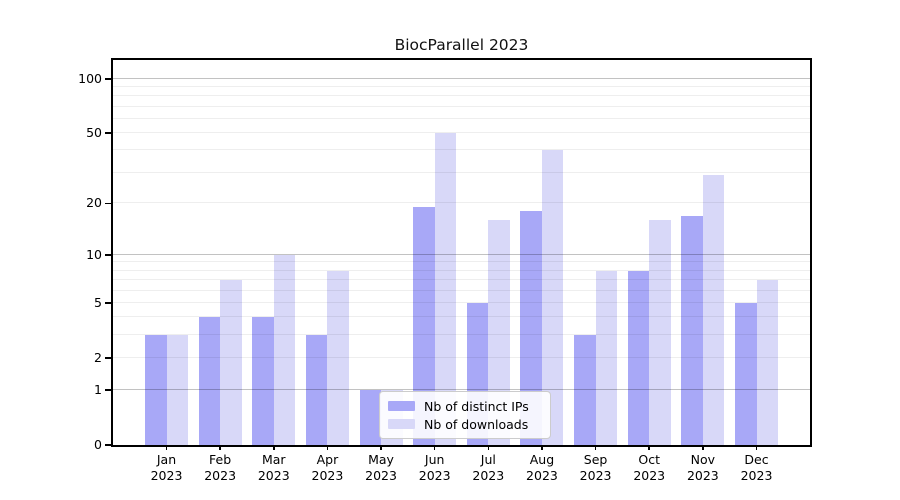 This screenshot has height=500, width=900. I want to click on legend-item-distinct-ips: Nb of distinct IPs, so click(465, 406).